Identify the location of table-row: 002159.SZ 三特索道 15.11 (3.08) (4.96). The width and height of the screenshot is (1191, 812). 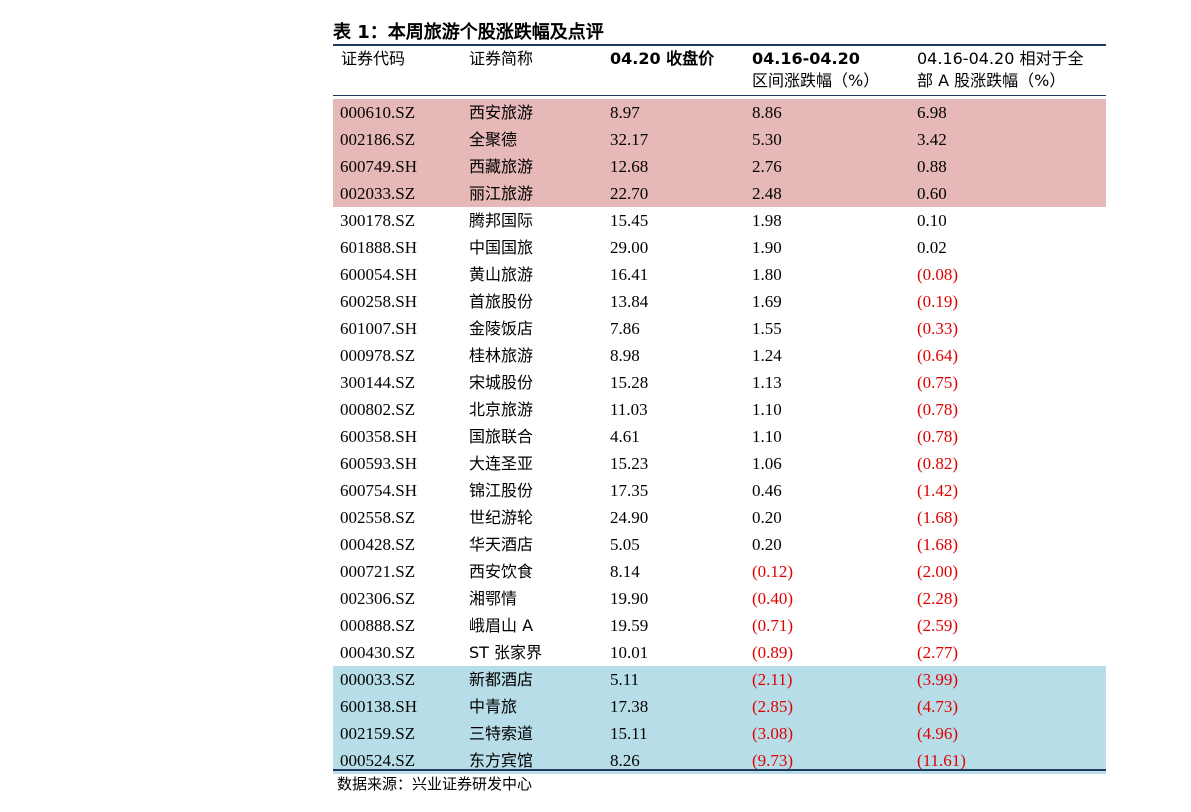
(719, 733).